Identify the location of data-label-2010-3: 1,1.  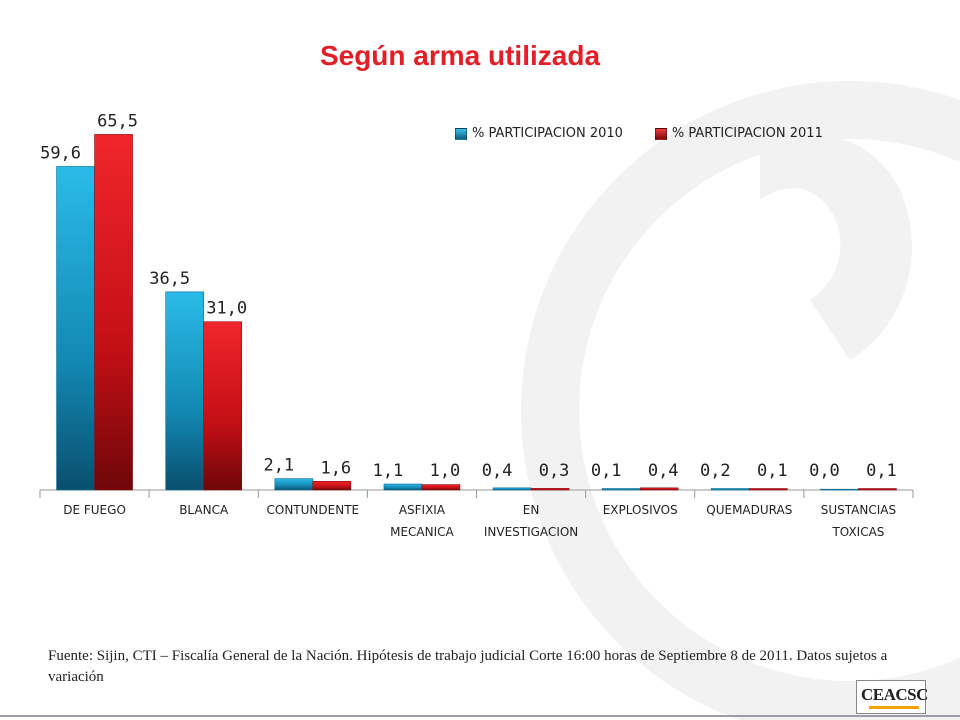
(388, 471).